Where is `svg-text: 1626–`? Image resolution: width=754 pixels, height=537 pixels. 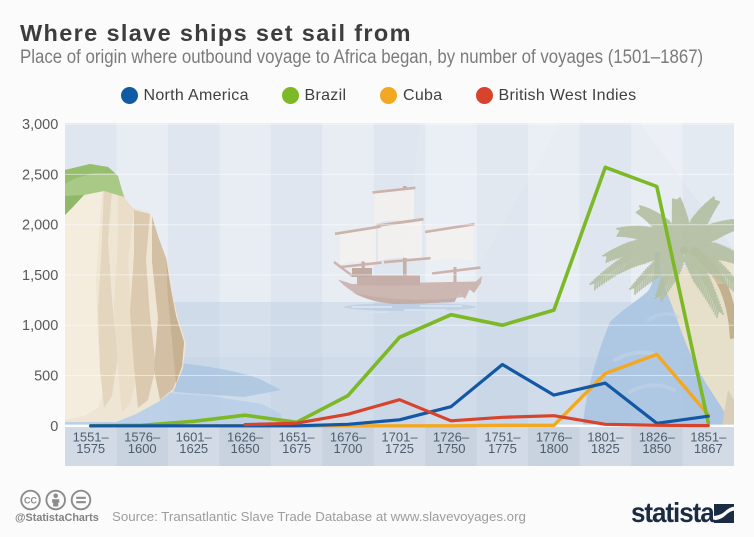
svg-text: 1626– is located at coordinates (245, 436).